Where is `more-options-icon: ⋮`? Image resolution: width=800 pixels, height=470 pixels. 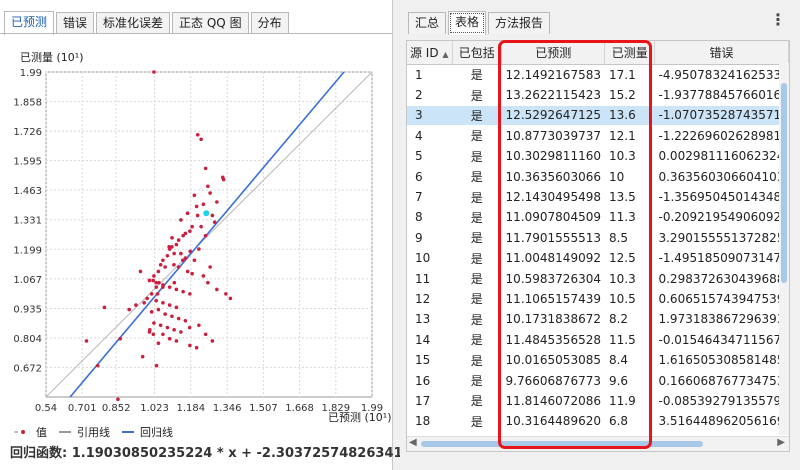
more-options-icon: ⋮ is located at coordinates (778, 19).